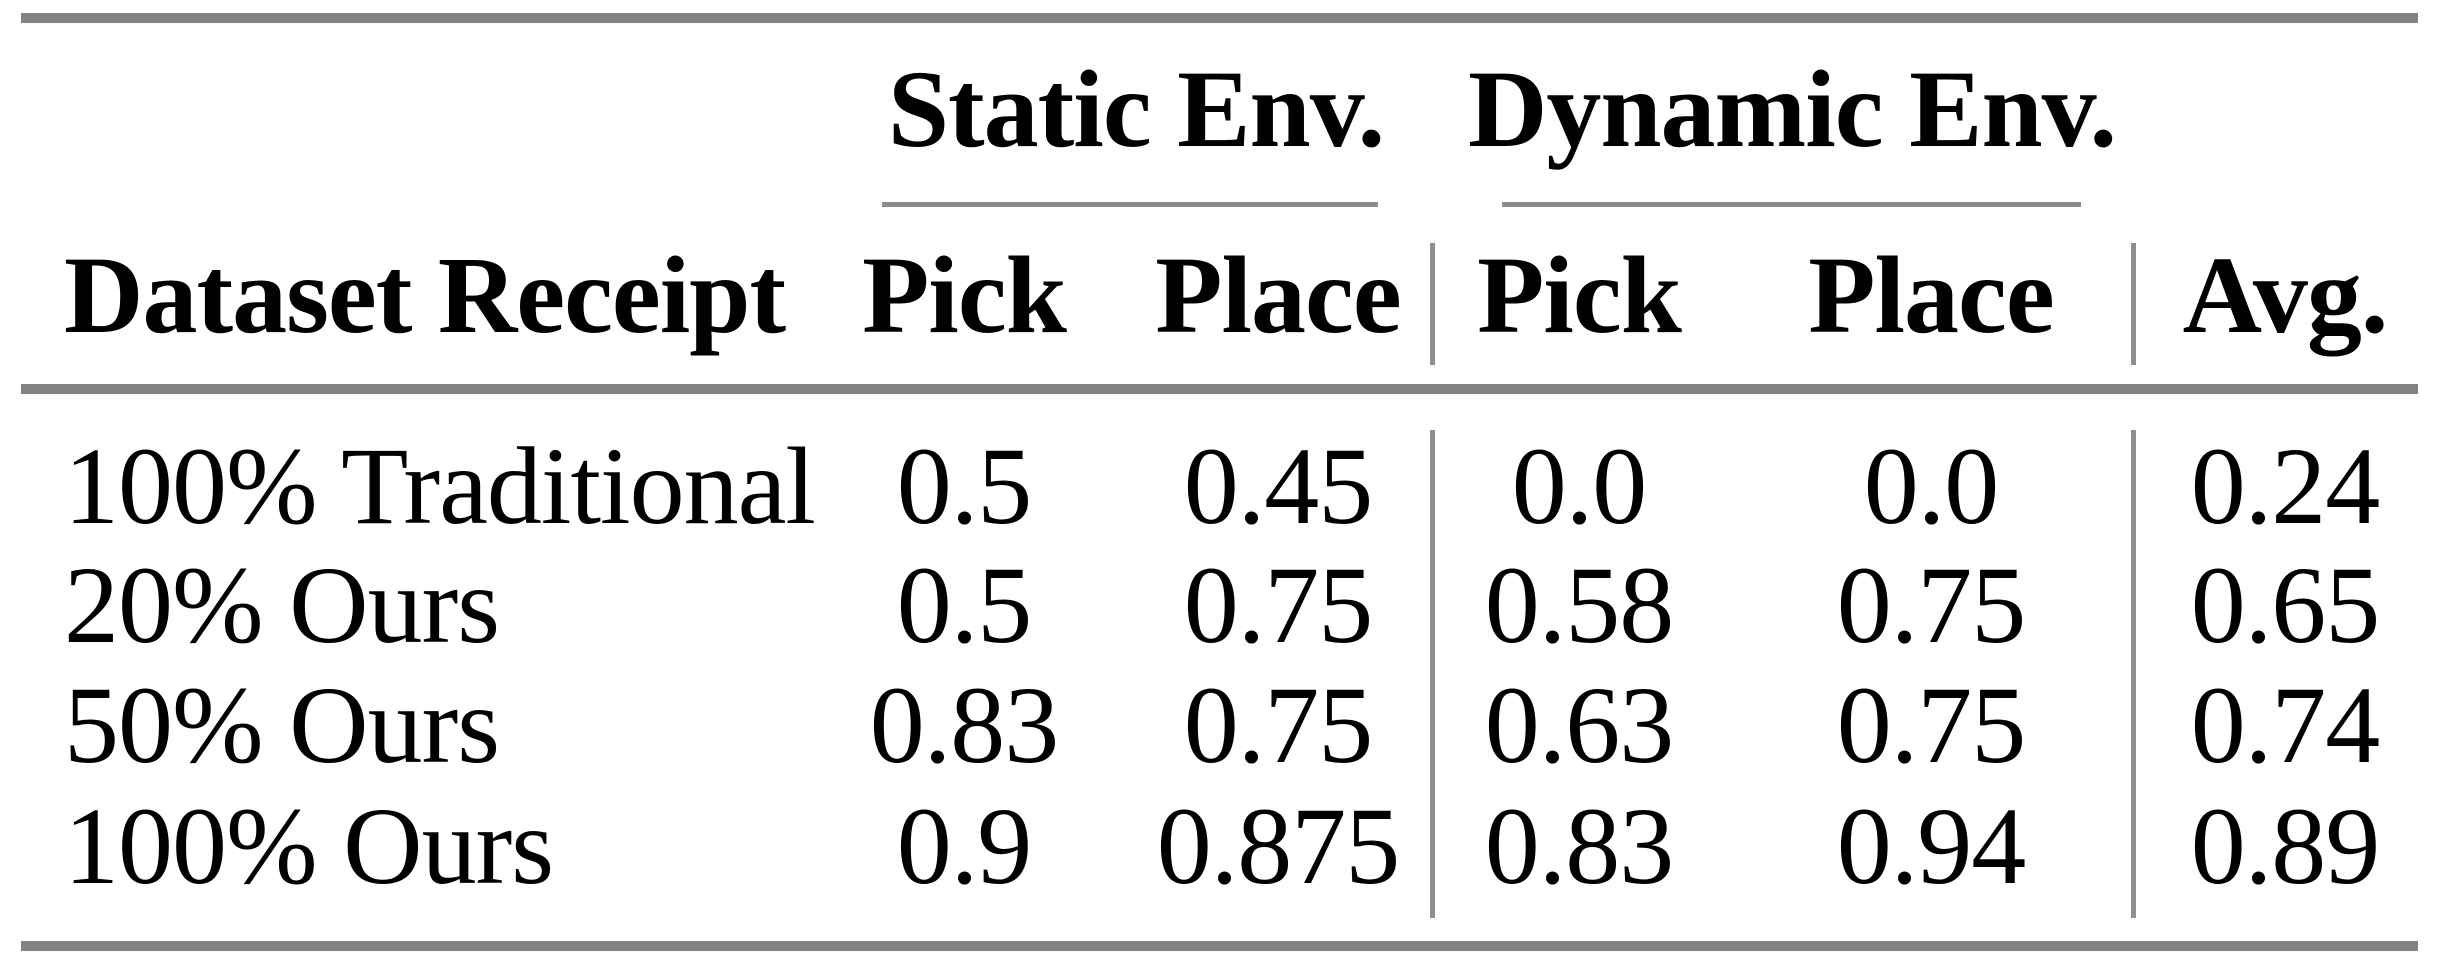 The height and width of the screenshot is (966, 2440). Describe the element at coordinates (425, 295) in the screenshot. I see `column-header-dataset-receipt: Dataset Receipt` at that location.